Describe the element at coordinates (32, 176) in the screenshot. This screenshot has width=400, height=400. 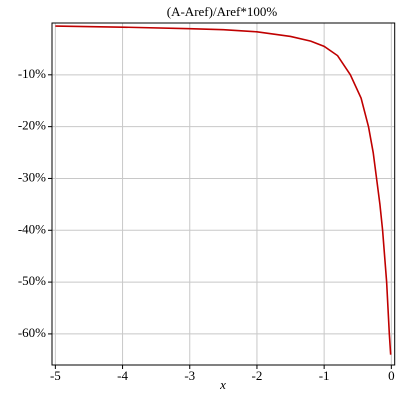
I see `y-tick-label: -30%` at that location.